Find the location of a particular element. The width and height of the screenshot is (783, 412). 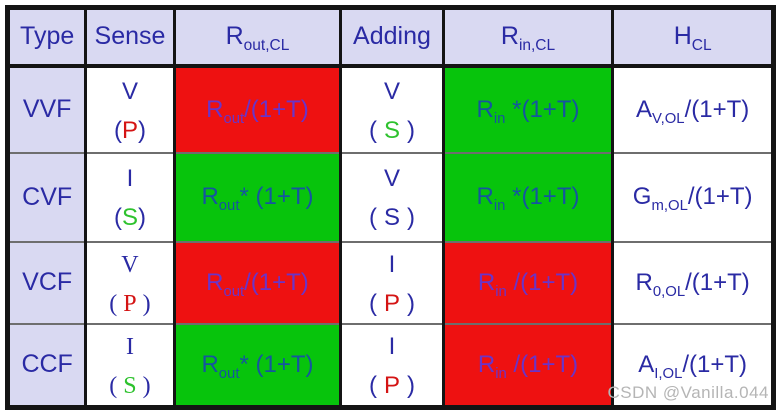

header-sense: Sense is located at coordinates (130, 37).